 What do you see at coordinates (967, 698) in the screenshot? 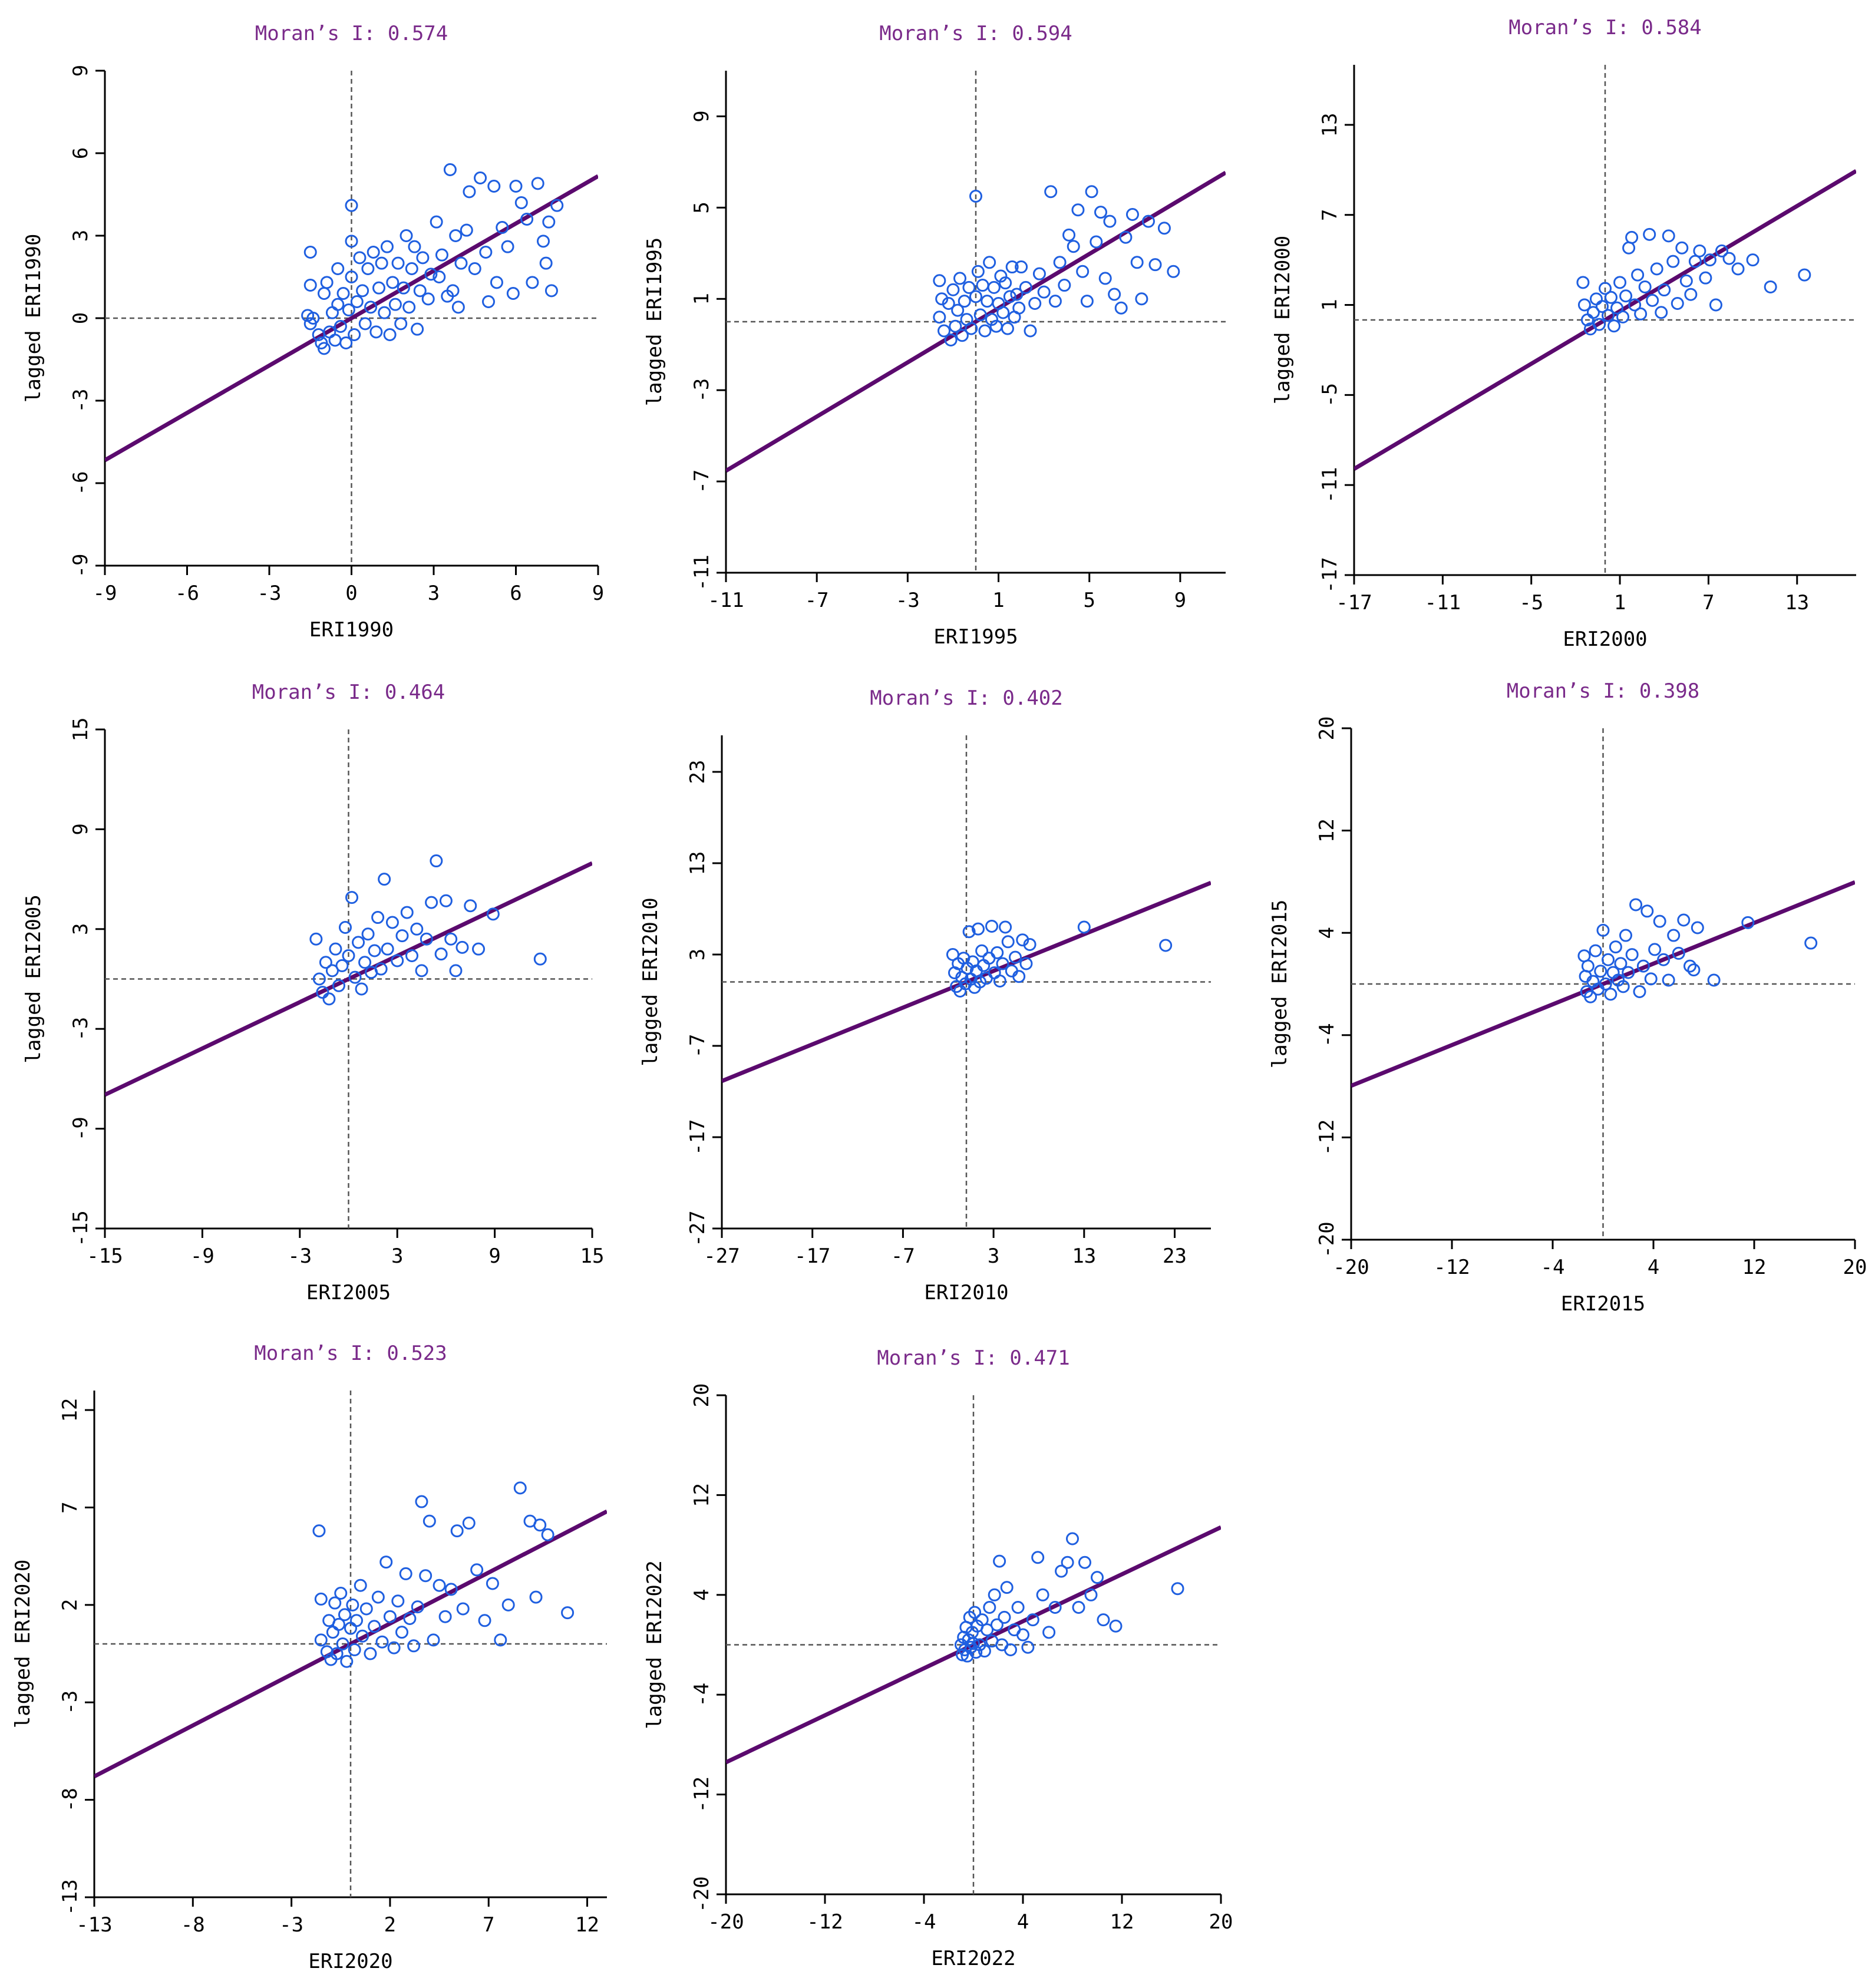
I see `chart-title: Moran’s I: 0.402` at bounding box center [967, 698].